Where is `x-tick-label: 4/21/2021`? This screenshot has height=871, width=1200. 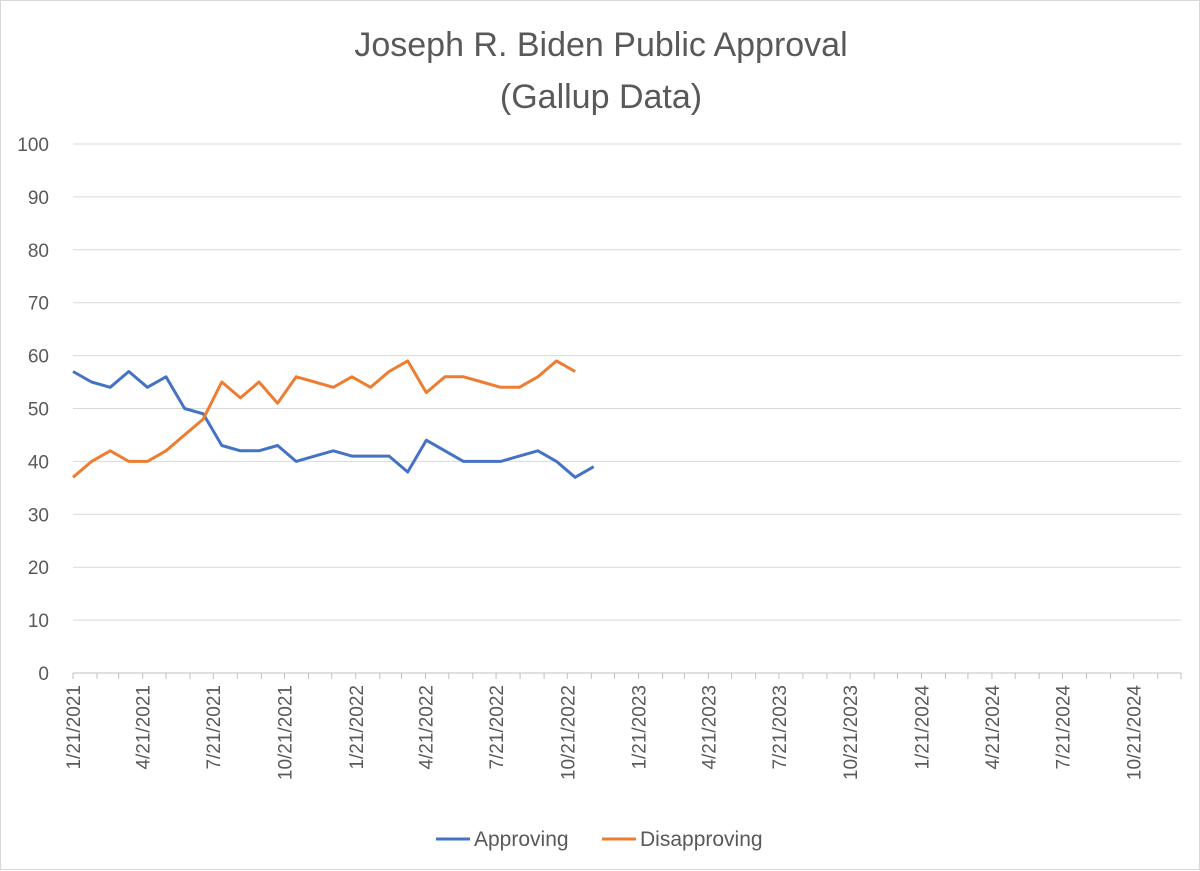 x-tick-label: 4/21/2021 is located at coordinates (144, 727).